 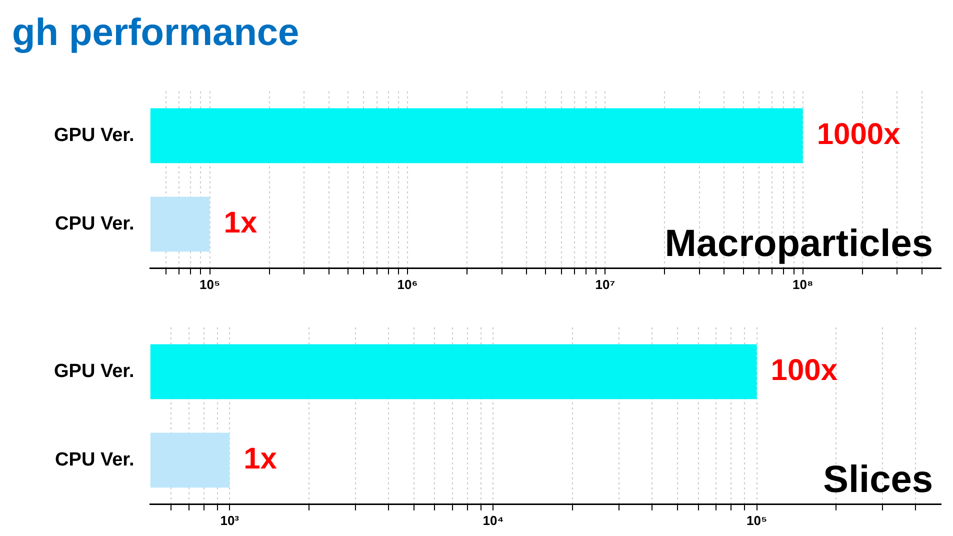 I want to click on x-tick-label: 10⁶, so click(x=407, y=284).